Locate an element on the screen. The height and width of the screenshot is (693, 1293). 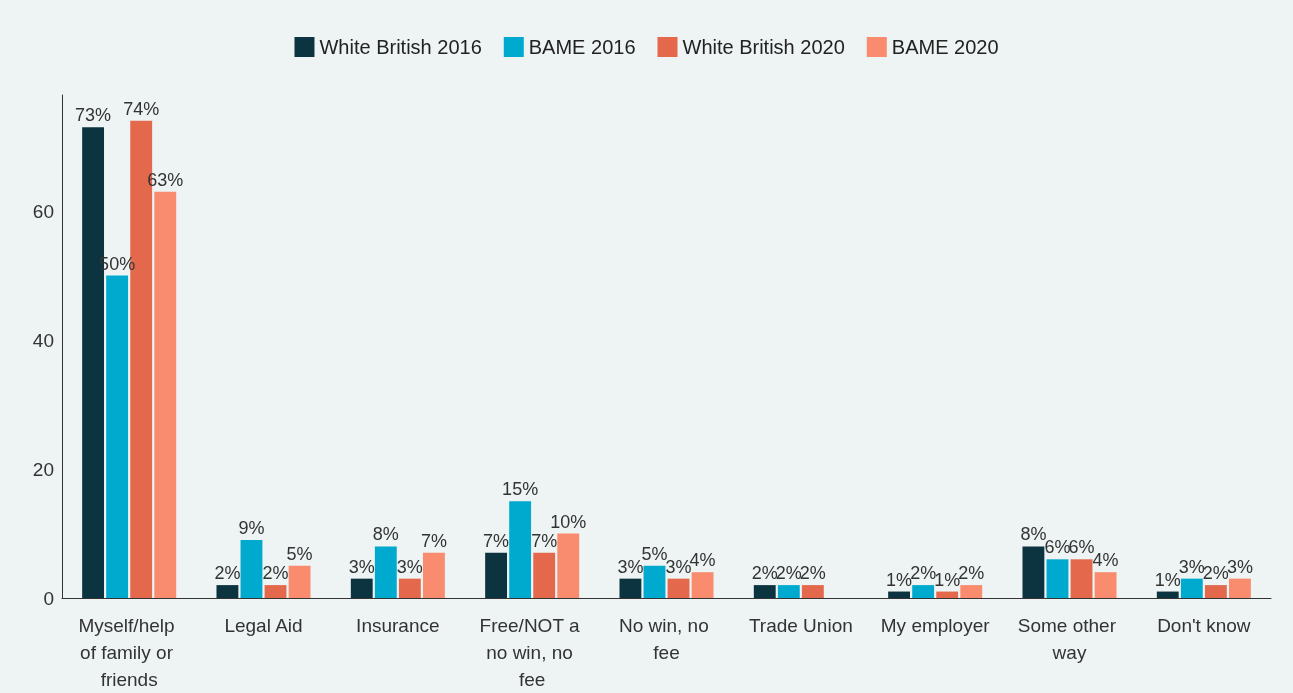
data-label: 8% is located at coordinates (385, 534).